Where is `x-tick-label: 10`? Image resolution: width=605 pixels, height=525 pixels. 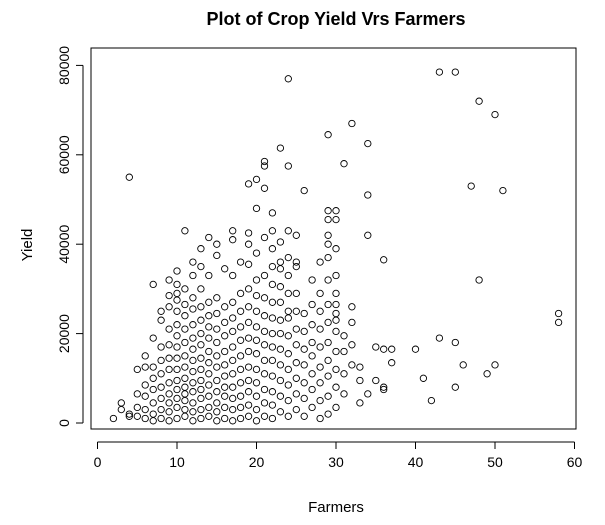
x-tick-label: 10 is located at coordinates (177, 462).